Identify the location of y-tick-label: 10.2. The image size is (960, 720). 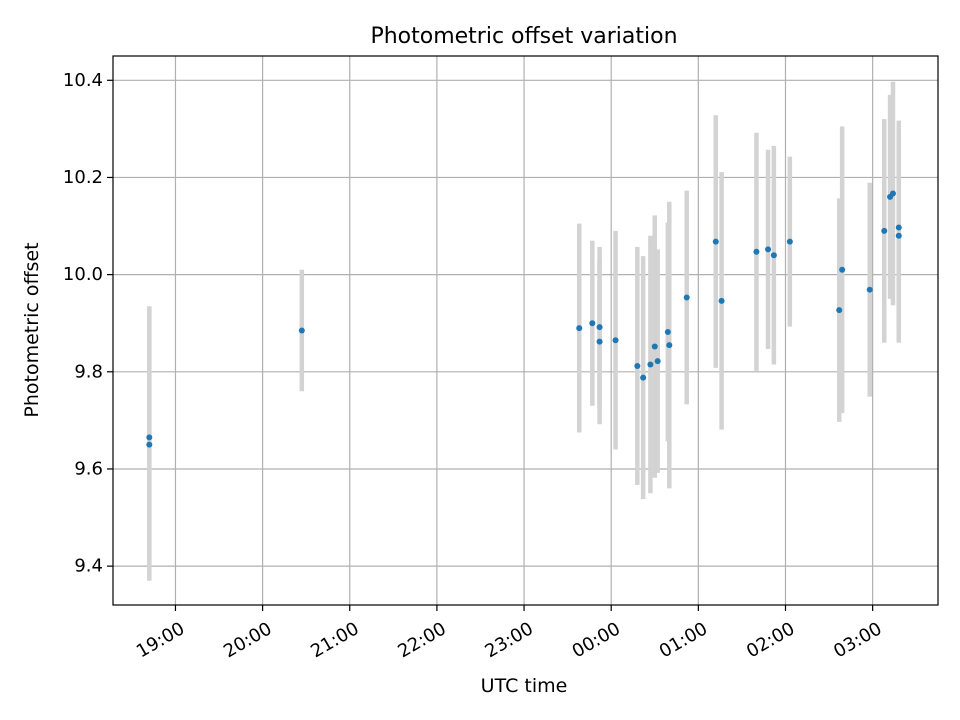
(83, 177).